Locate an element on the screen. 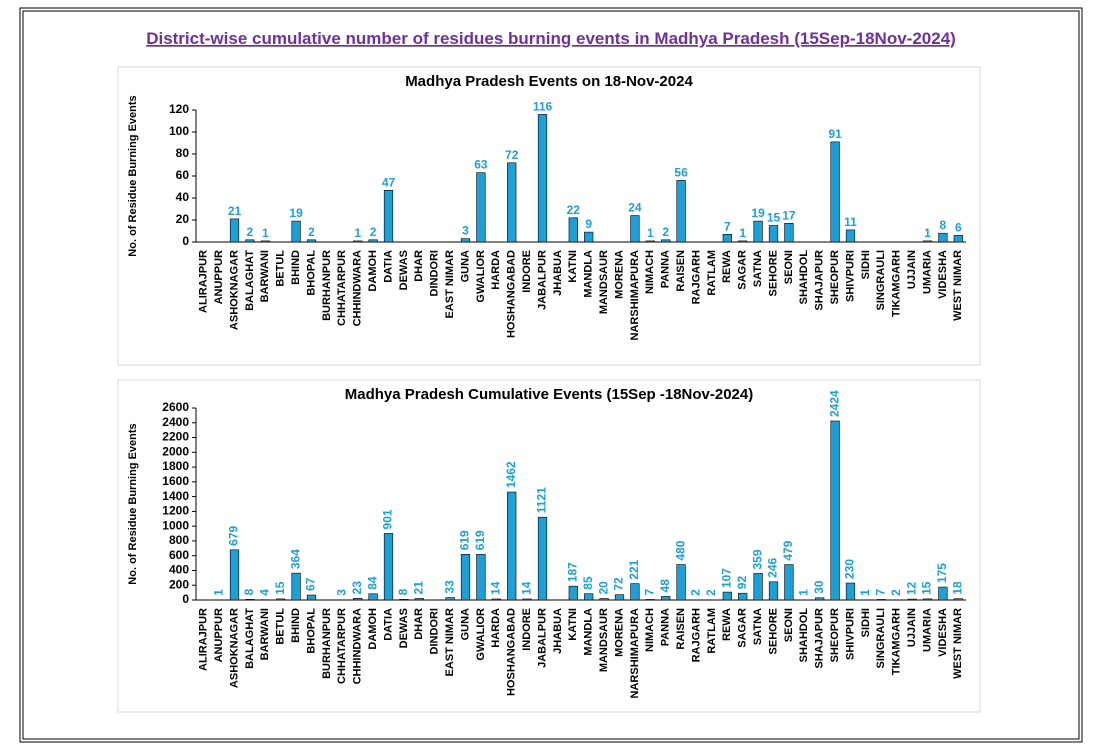 Image resolution: width=1095 pixels, height=749 pixels. x-tick-label: DAMOH is located at coordinates (373, 271).